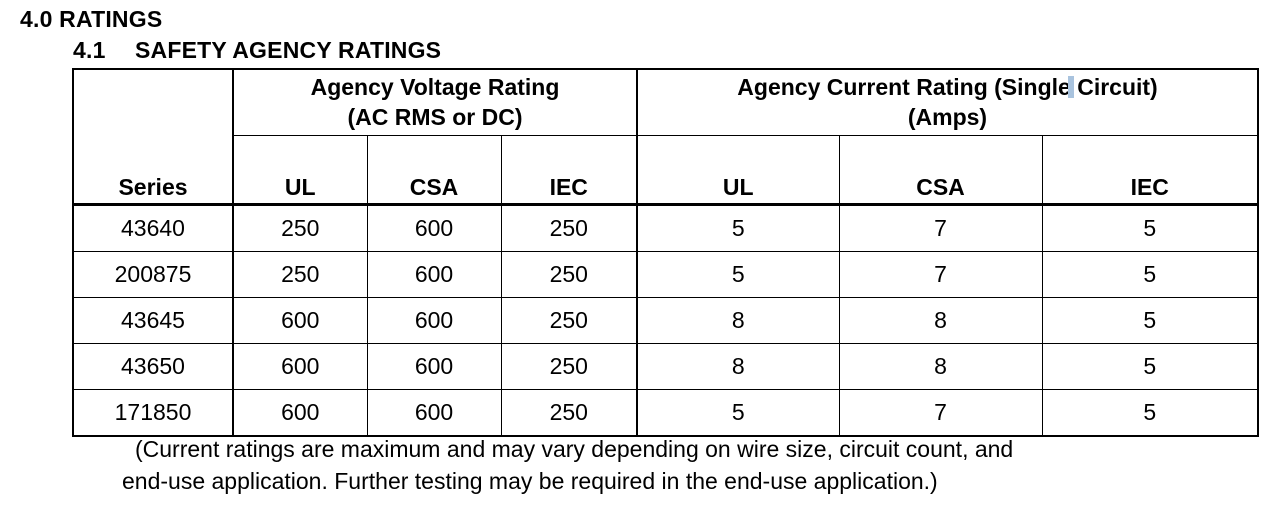  I want to click on current-header-line2: (Amps), so click(947, 117).